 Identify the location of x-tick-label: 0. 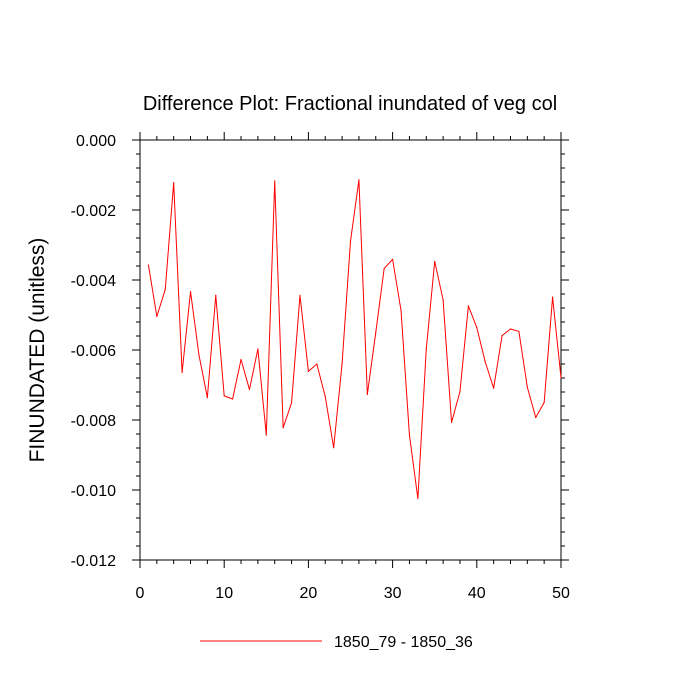
(140, 593).